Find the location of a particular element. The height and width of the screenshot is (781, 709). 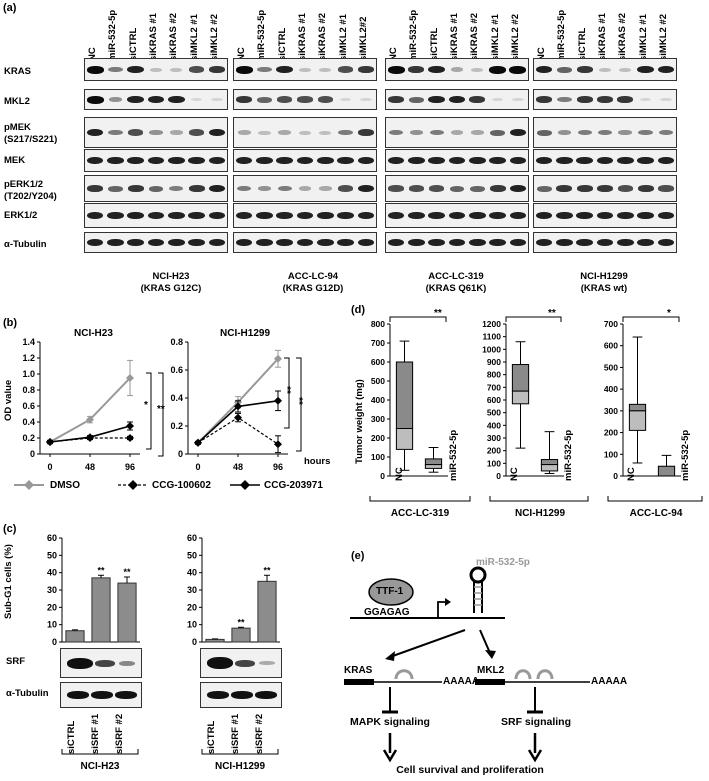

y-tick-label: 1.0 is located at coordinates (28, 374).